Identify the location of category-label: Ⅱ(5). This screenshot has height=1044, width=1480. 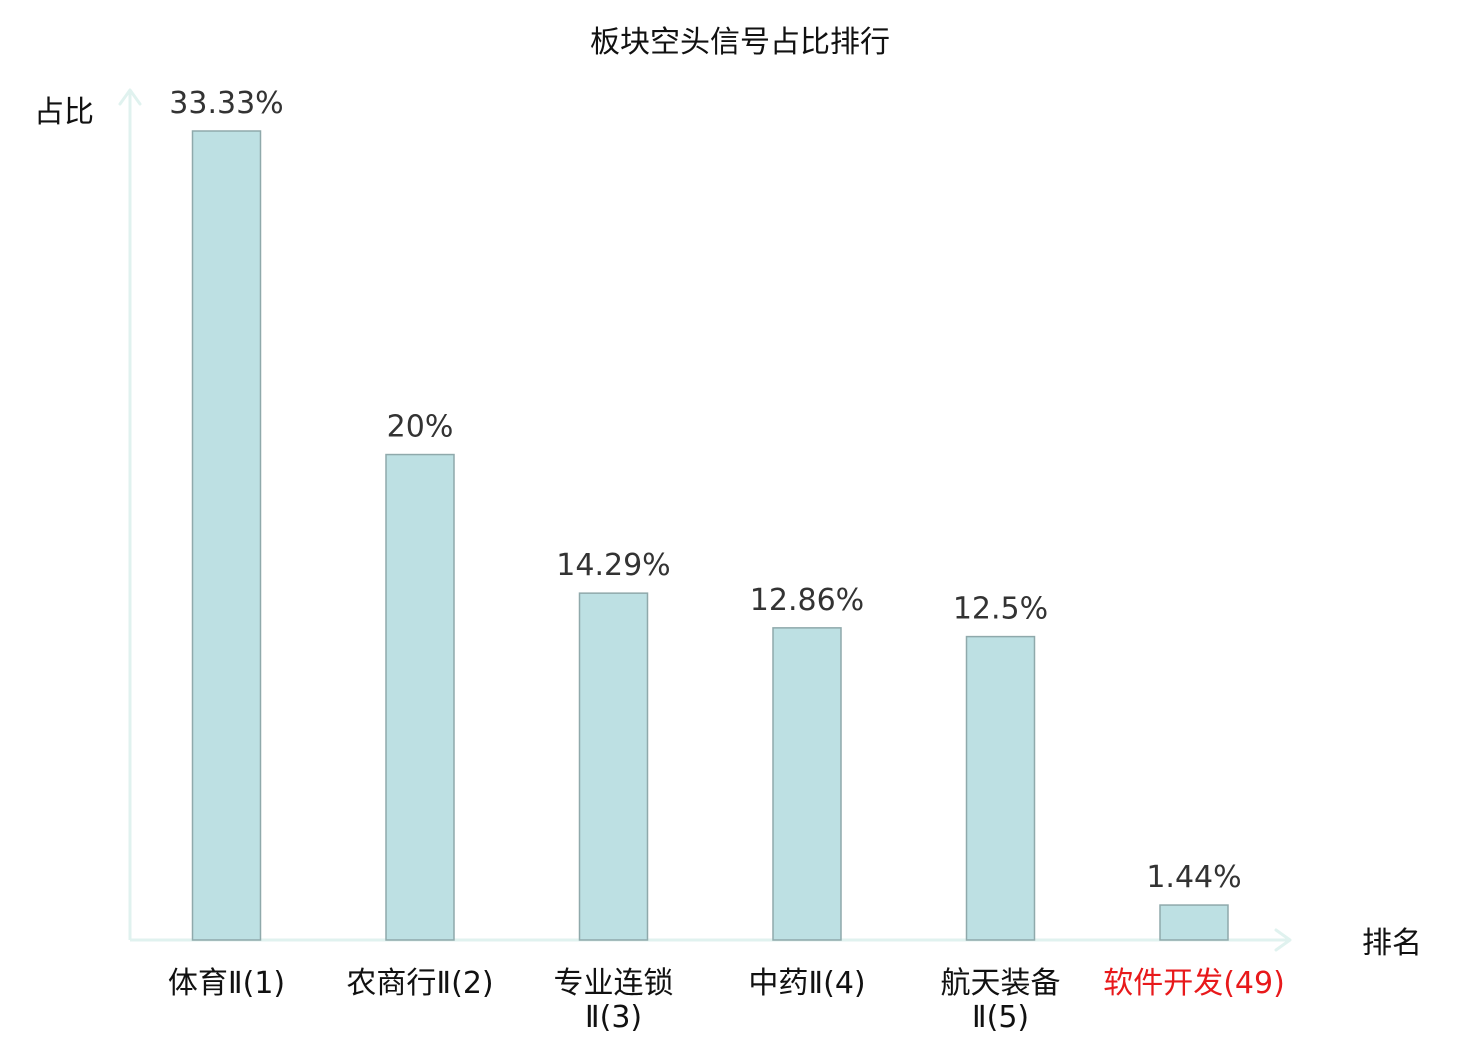
(1000, 1017).